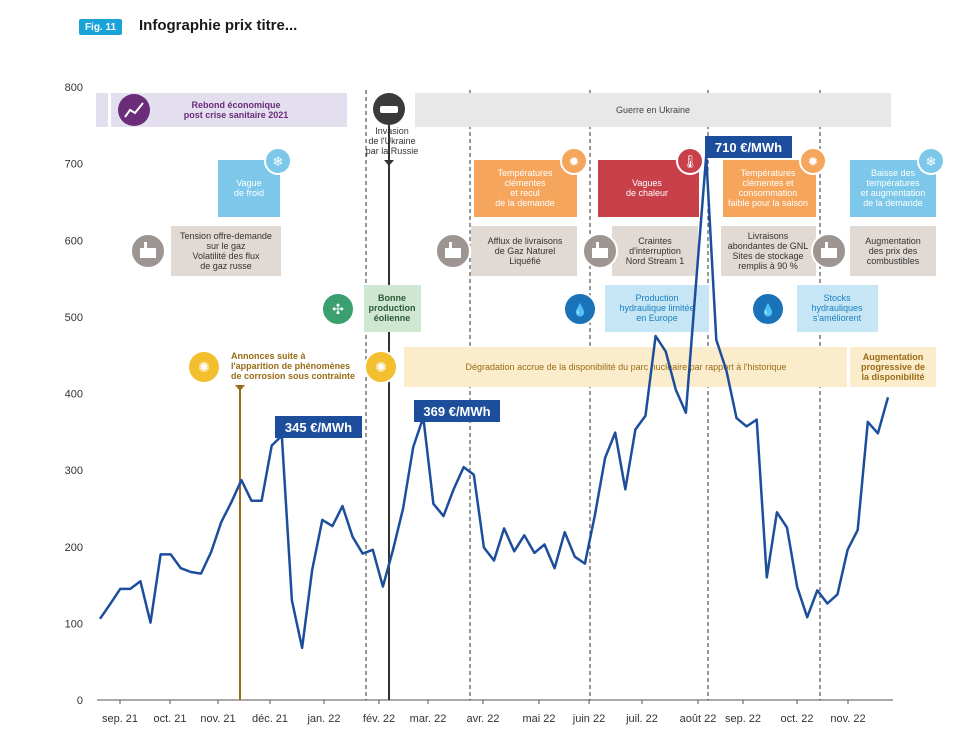  I want to click on augmentation-dispo-box, so click(893, 367).